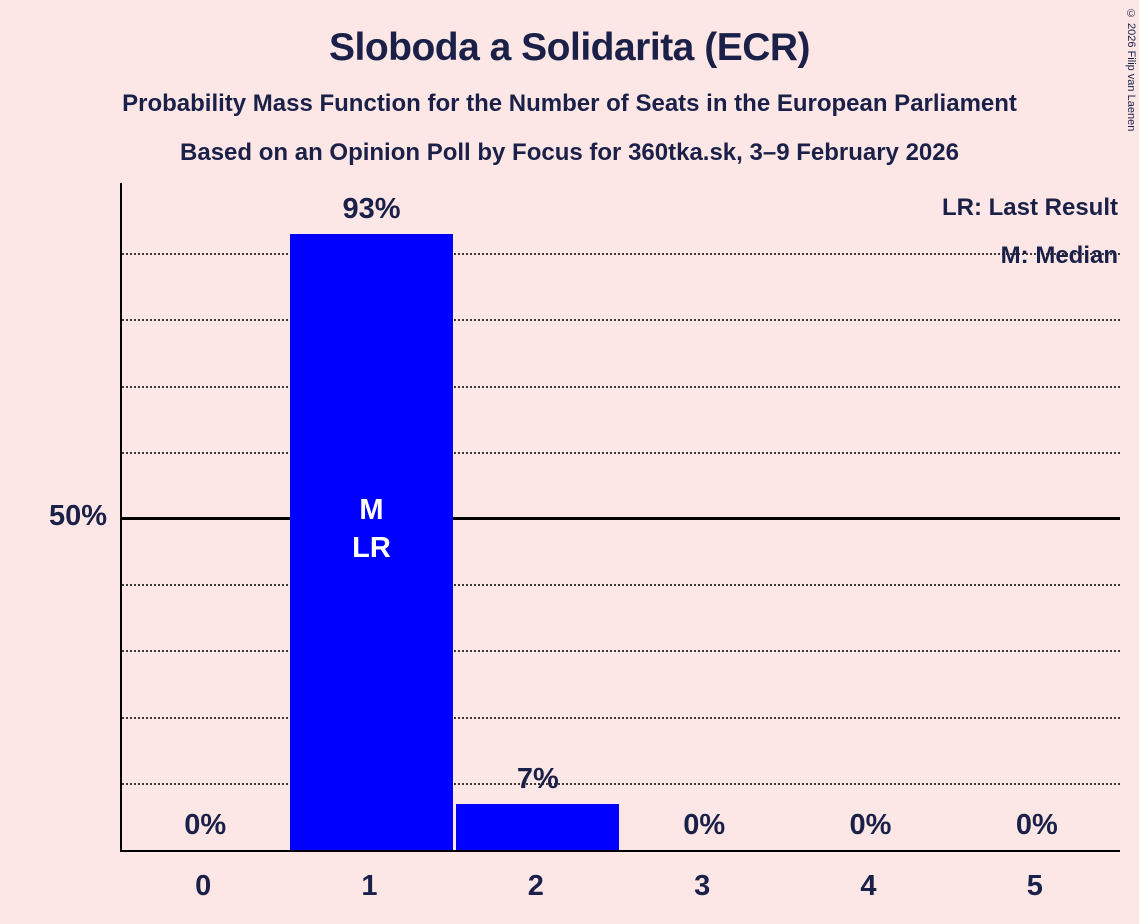 This screenshot has height=924, width=1139. Describe the element at coordinates (205, 825) in the screenshot. I see `bar-value-label-0: 0%` at that location.